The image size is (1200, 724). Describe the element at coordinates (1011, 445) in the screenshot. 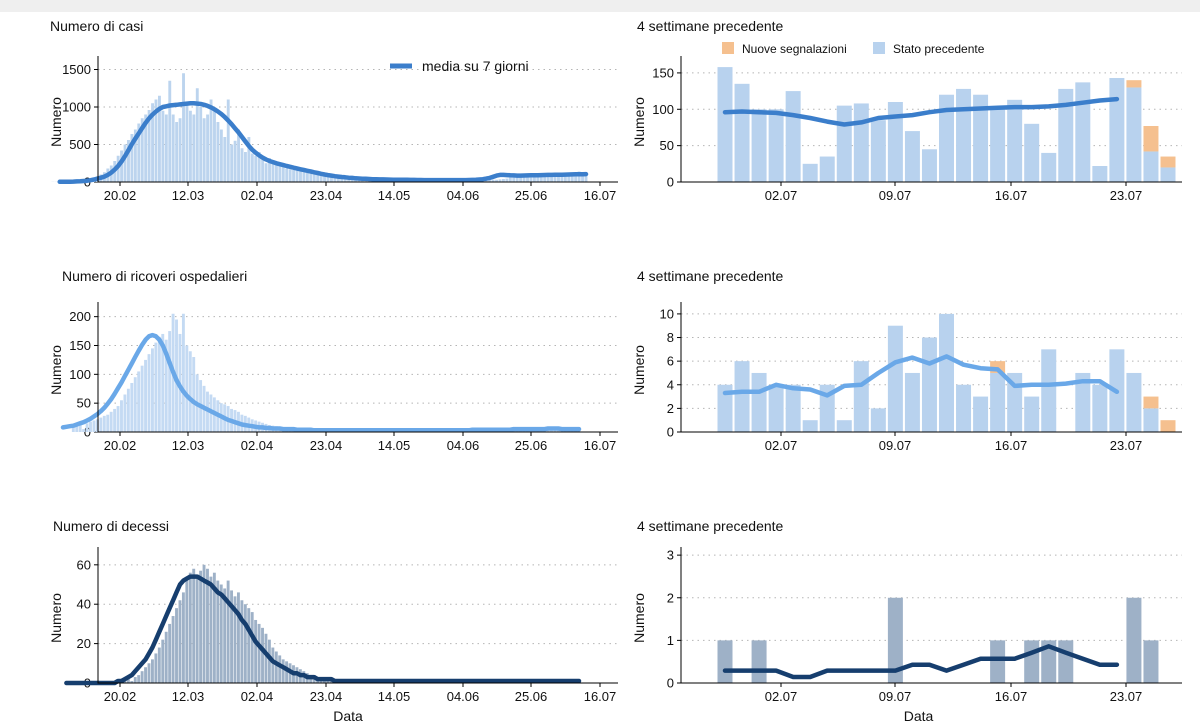

I see `x-tick-label: 16.07` at that location.